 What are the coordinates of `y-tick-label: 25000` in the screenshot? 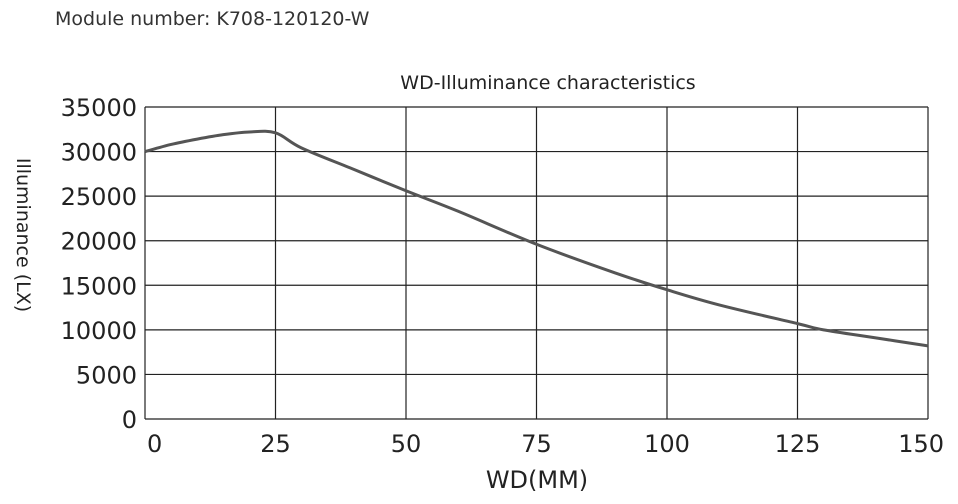 It's located at (99, 197).